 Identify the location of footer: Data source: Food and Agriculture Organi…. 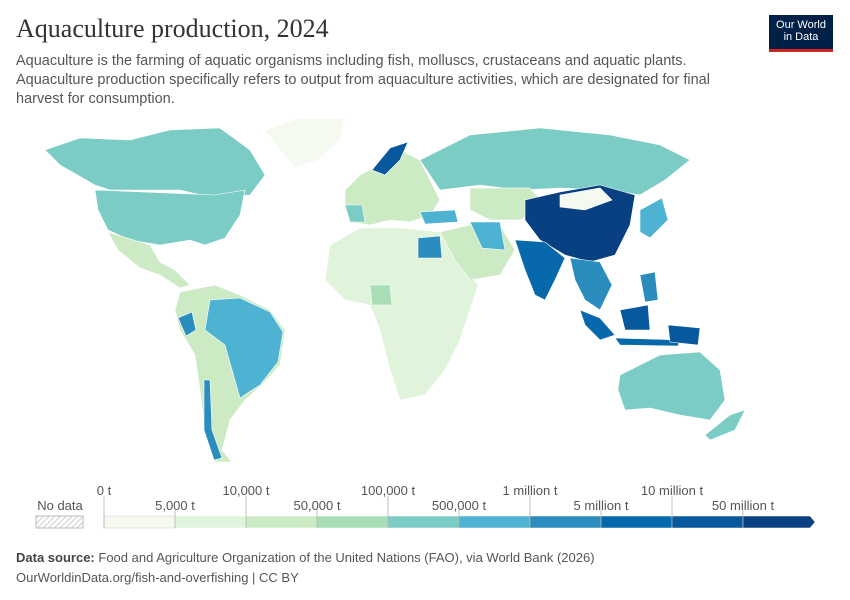
(305, 568).